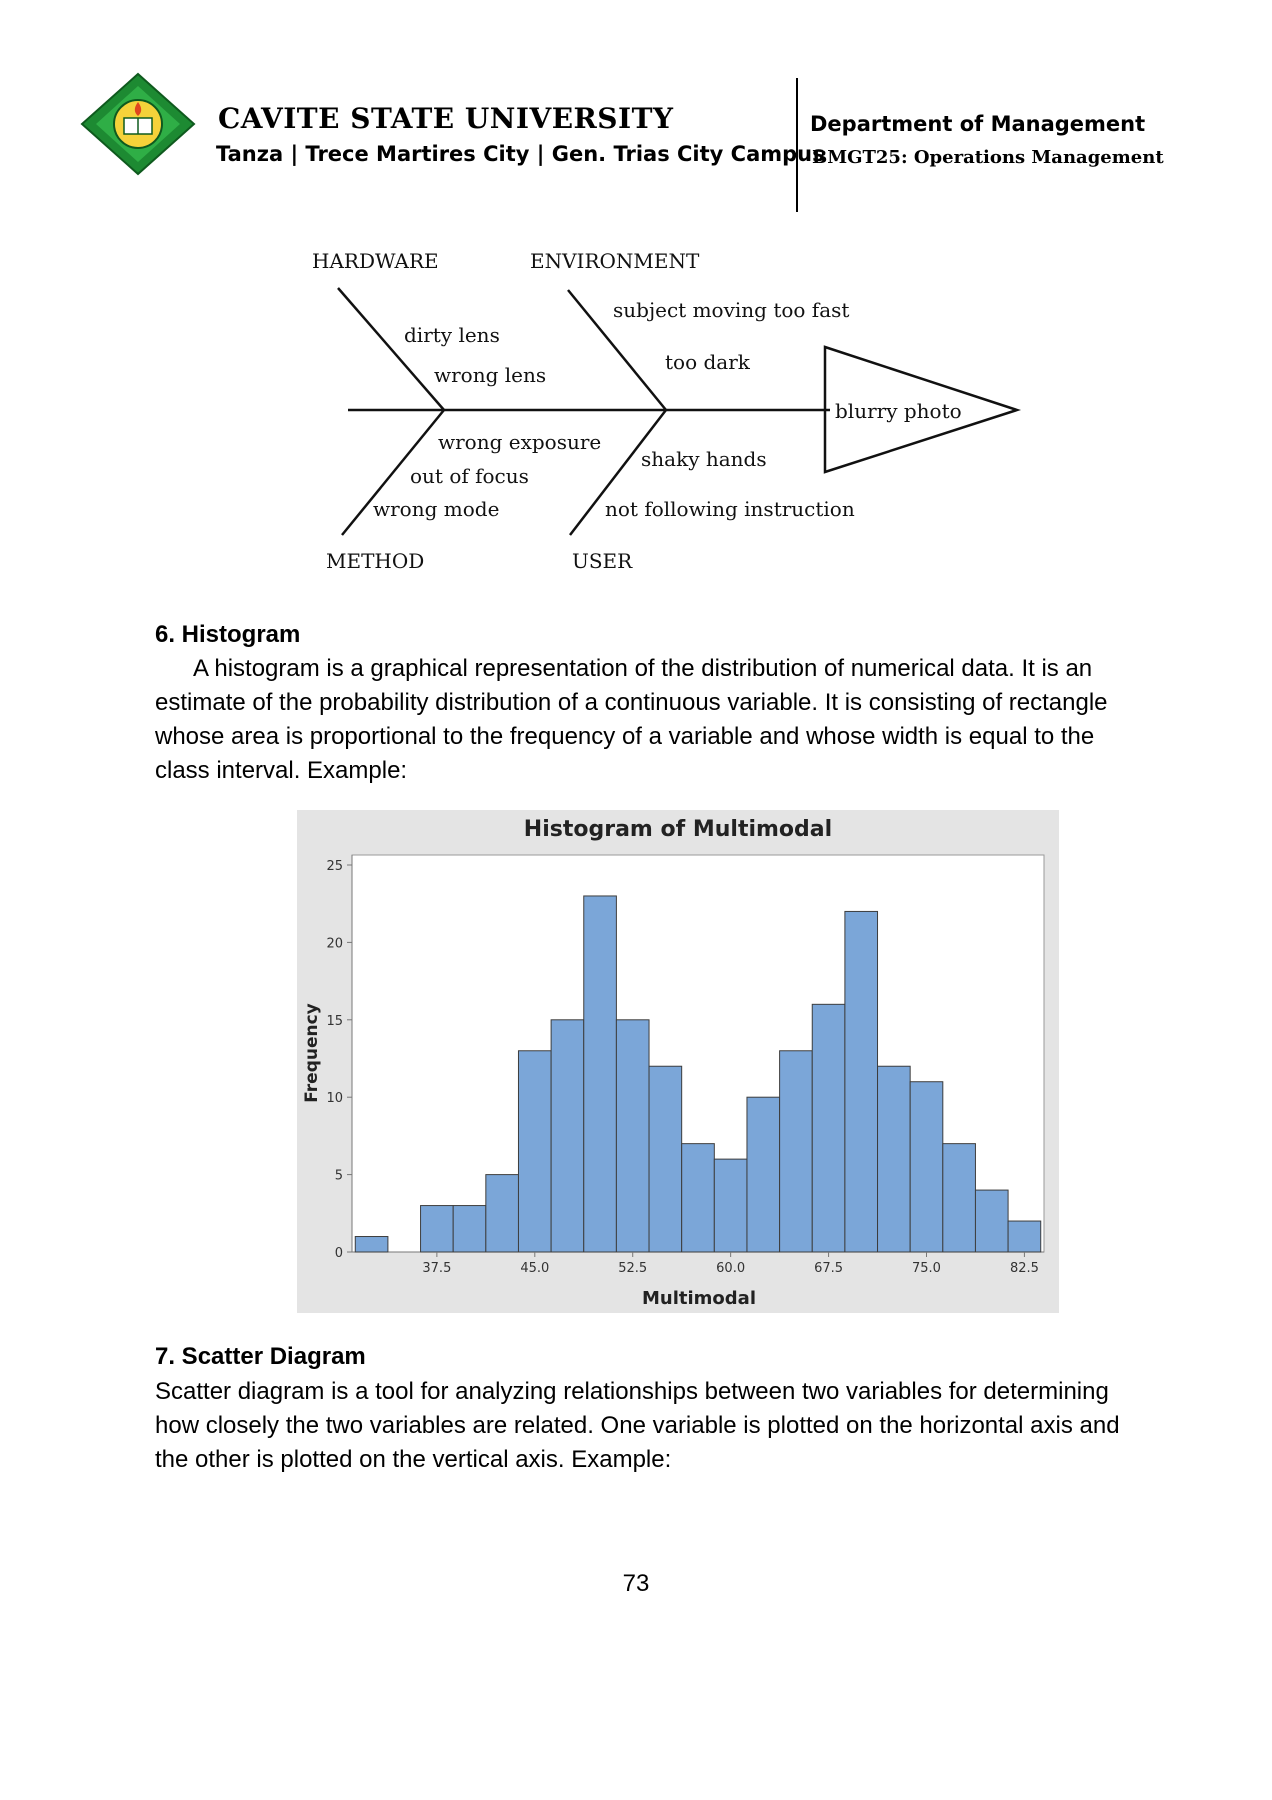 This screenshot has width=1272, height=1800. What do you see at coordinates (898, 411) in the screenshot?
I see `effect-blurry-photo: blurry photo` at bounding box center [898, 411].